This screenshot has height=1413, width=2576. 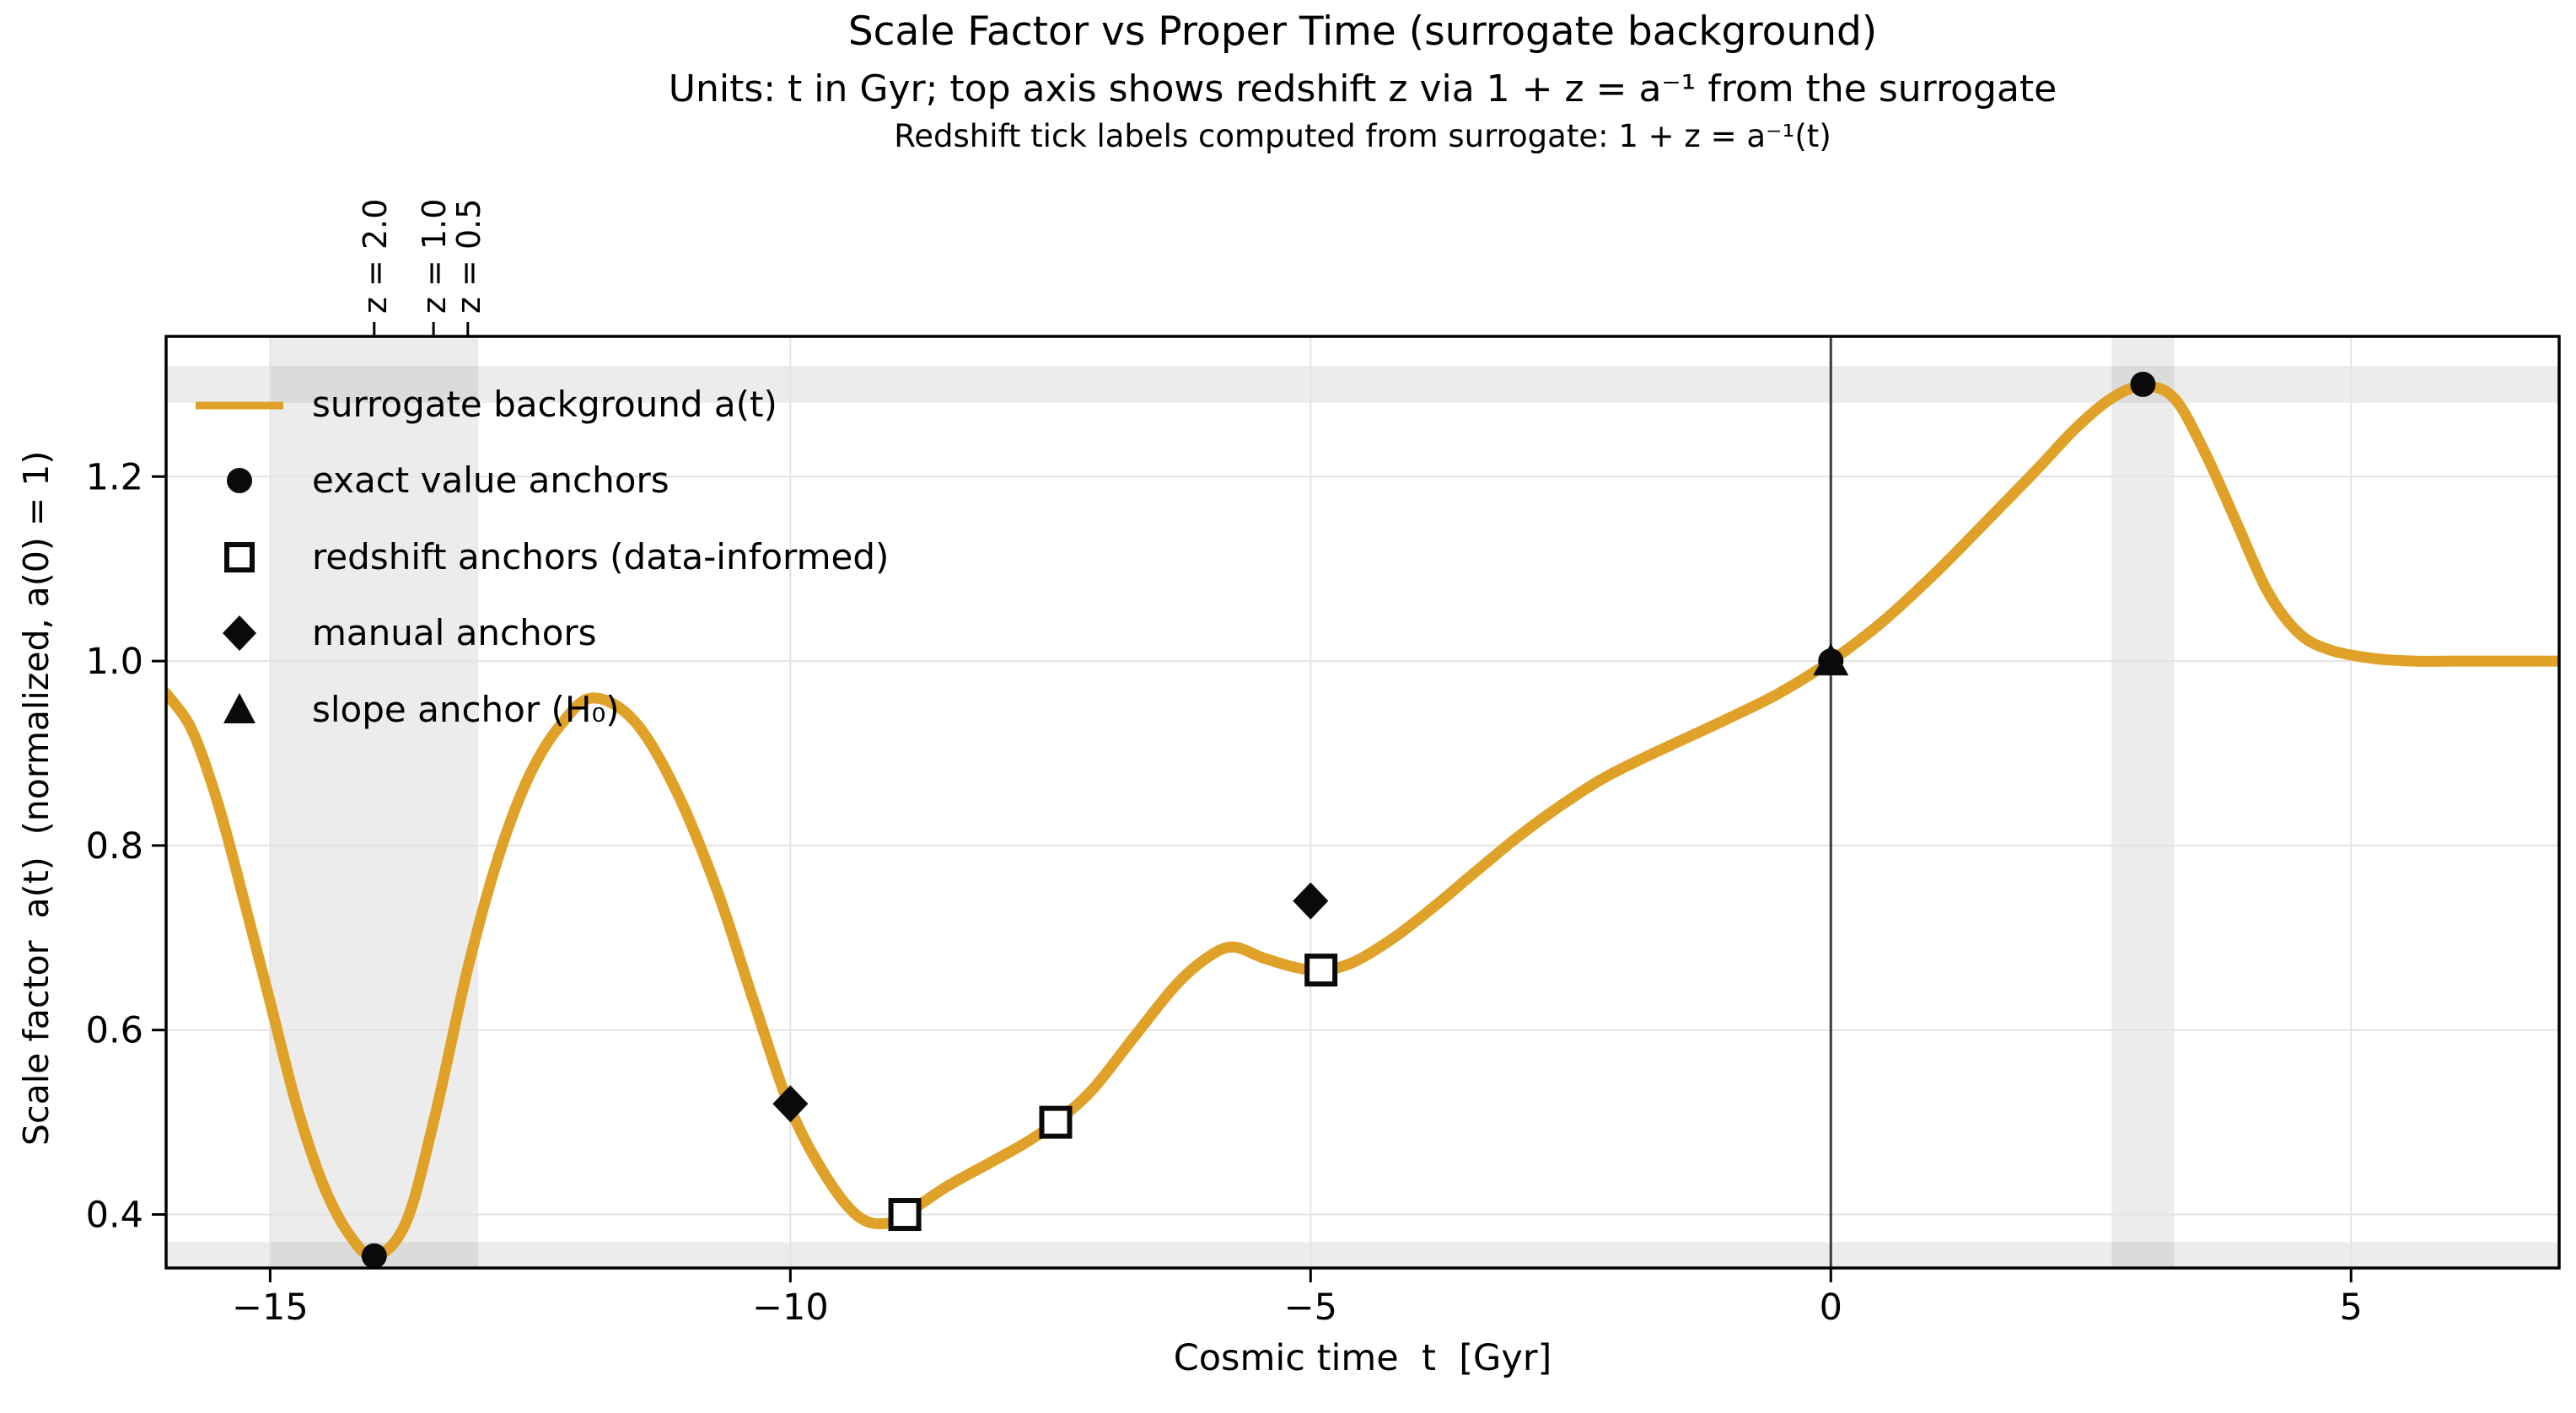 I want to click on x-tick-label: 5, so click(x=2351, y=1308).